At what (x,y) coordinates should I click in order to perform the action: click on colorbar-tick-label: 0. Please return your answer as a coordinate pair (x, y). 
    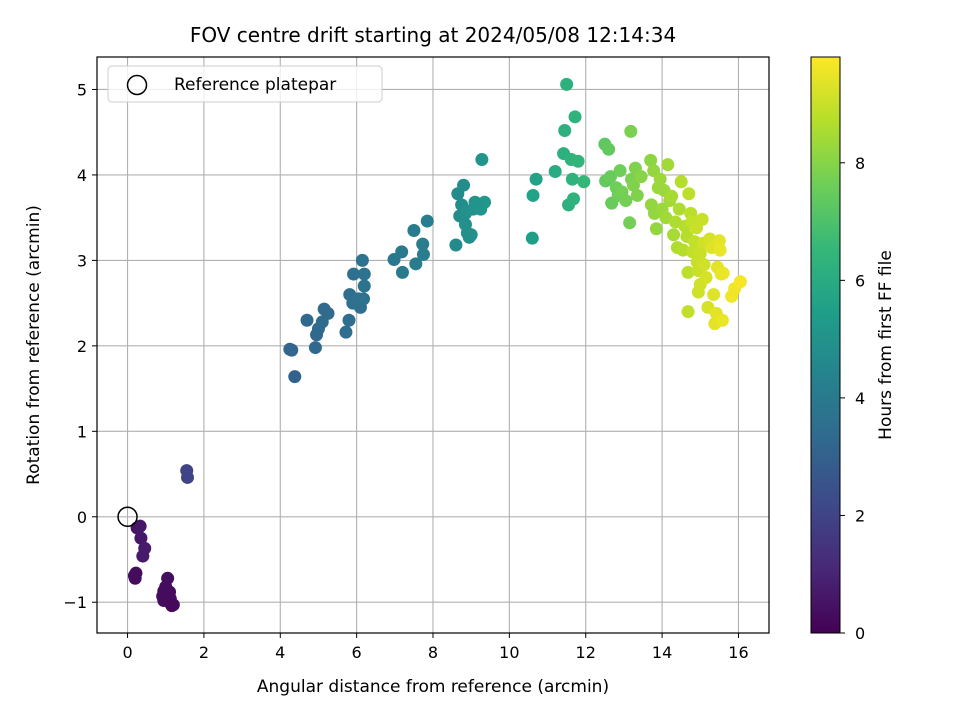
    Looking at the image, I should click on (860, 633).